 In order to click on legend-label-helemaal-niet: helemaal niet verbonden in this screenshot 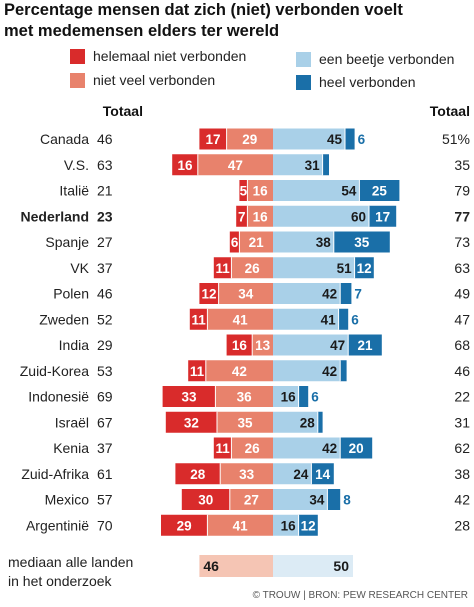, I will do `click(170, 56)`.